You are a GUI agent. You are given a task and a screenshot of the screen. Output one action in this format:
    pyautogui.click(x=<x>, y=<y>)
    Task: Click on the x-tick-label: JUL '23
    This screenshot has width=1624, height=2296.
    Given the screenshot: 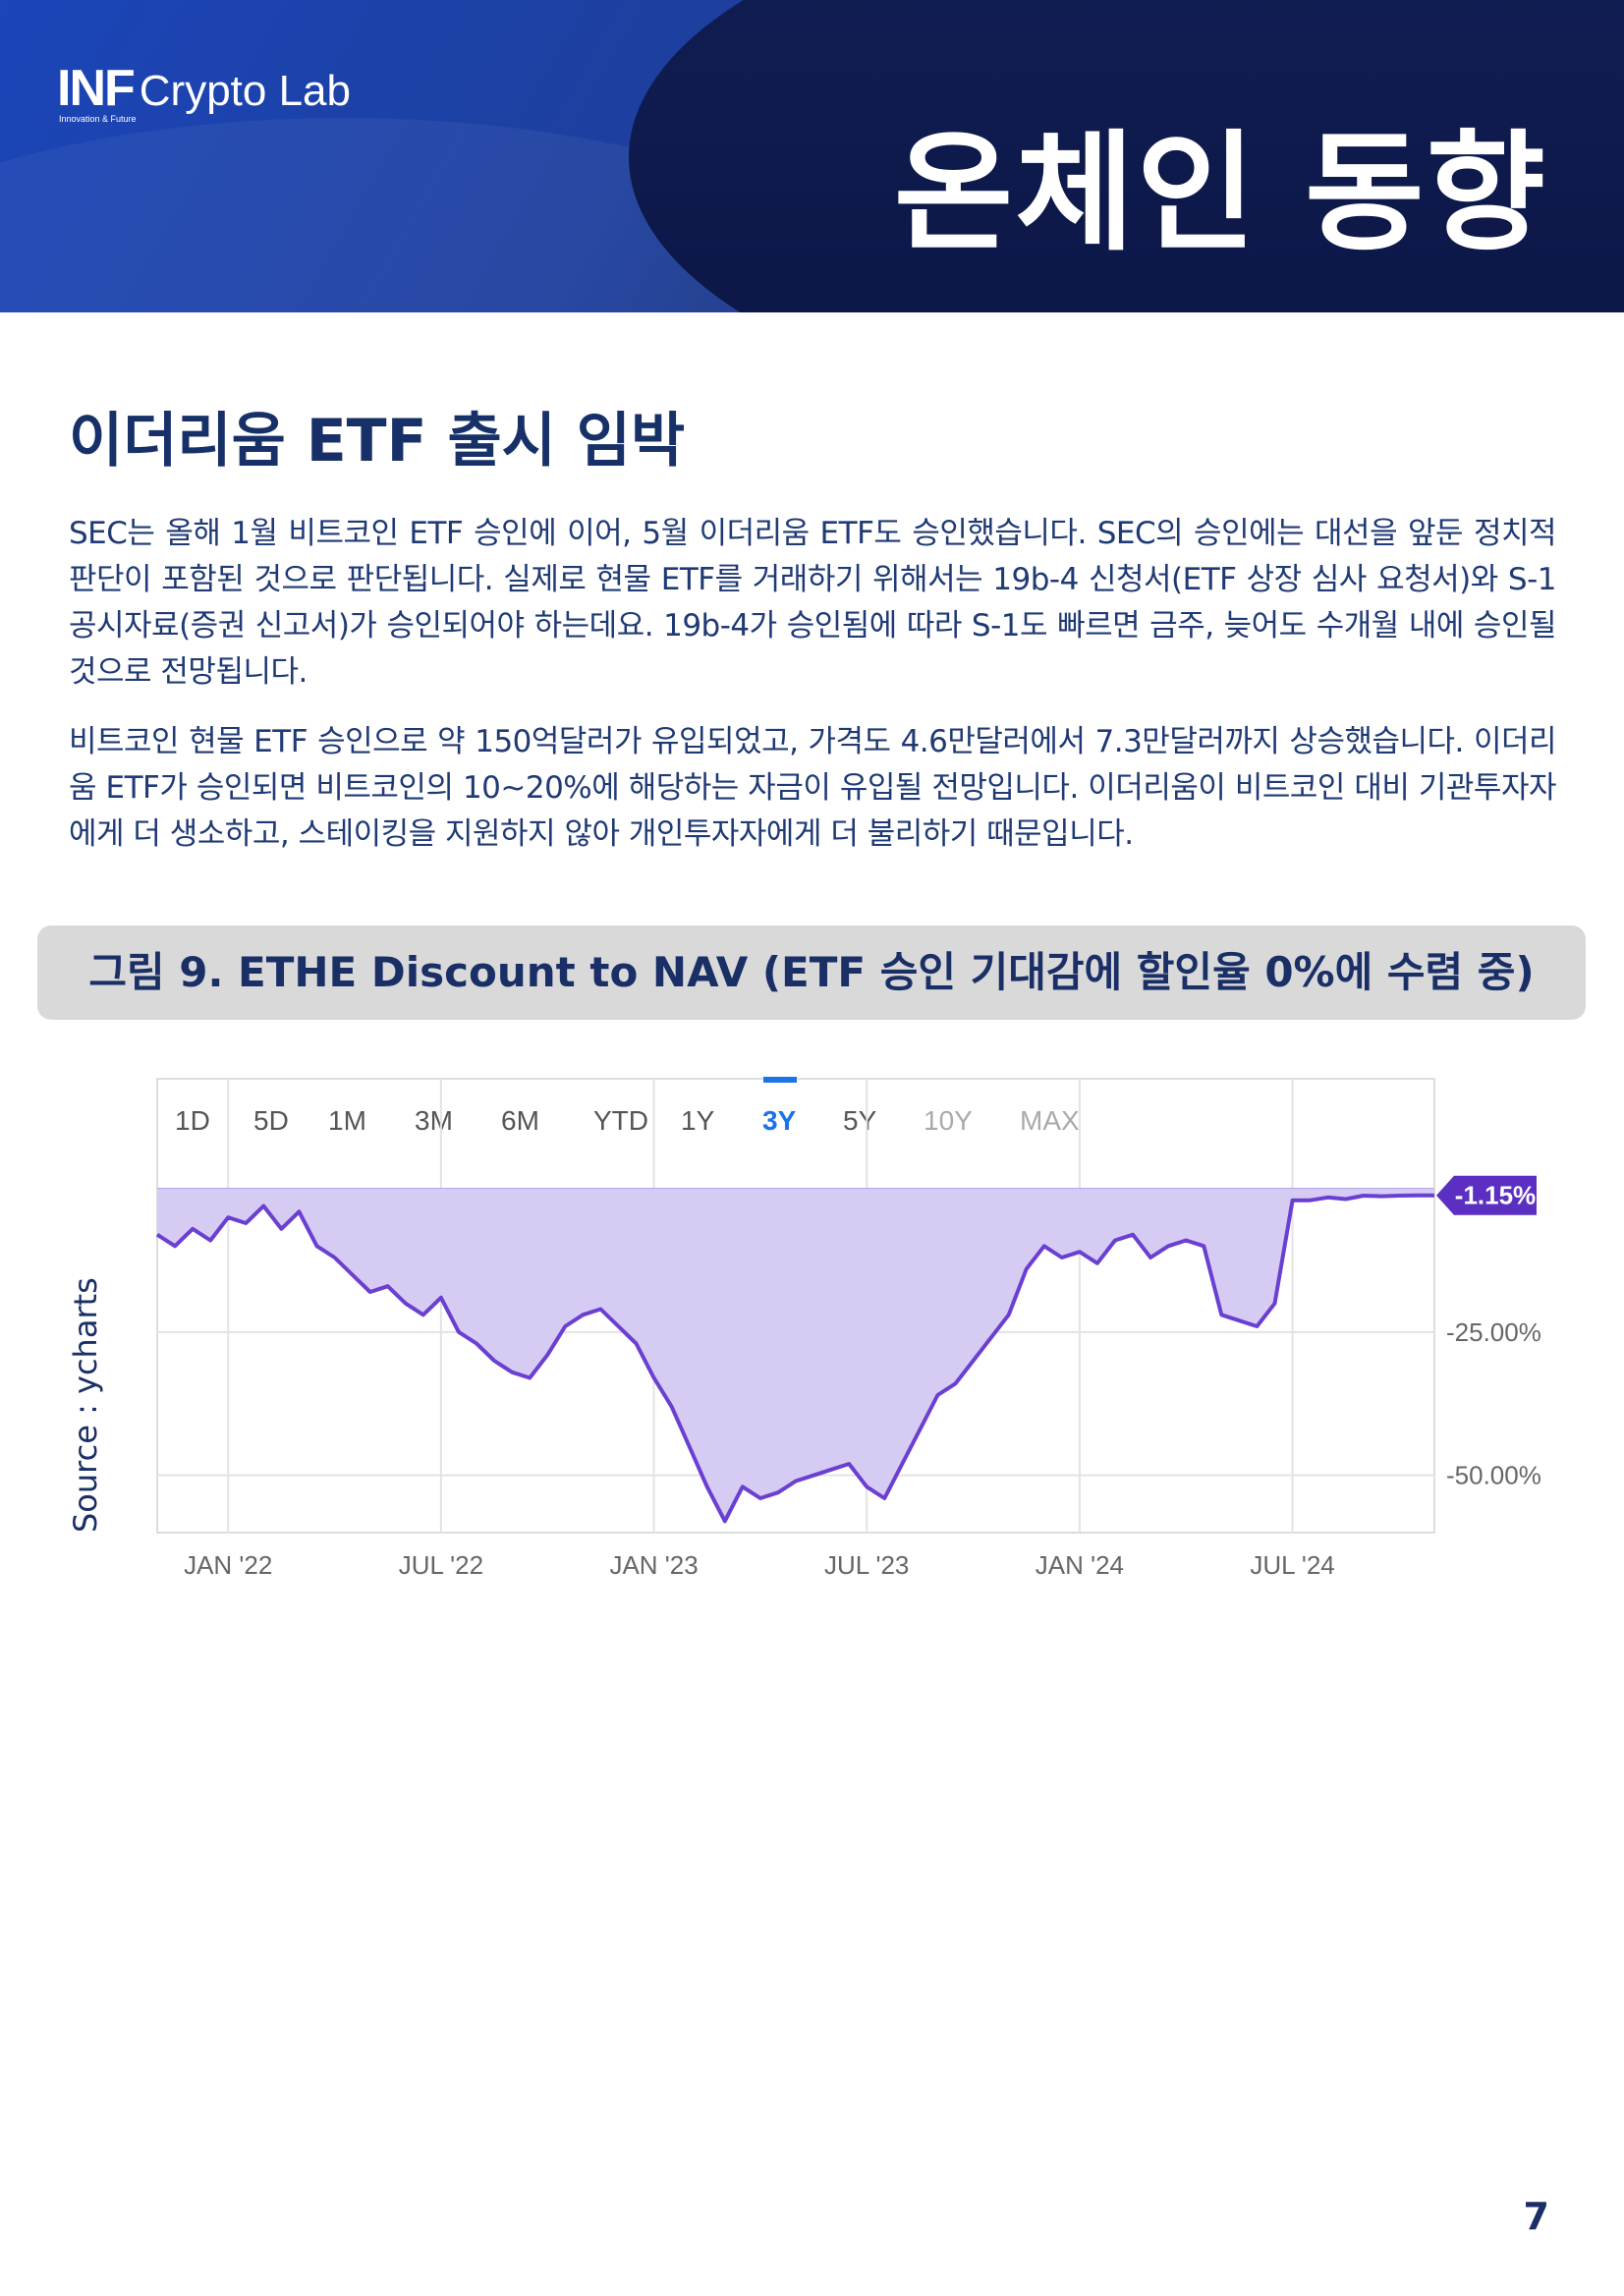 What is the action you would take?
    pyautogui.click(x=866, y=1565)
    